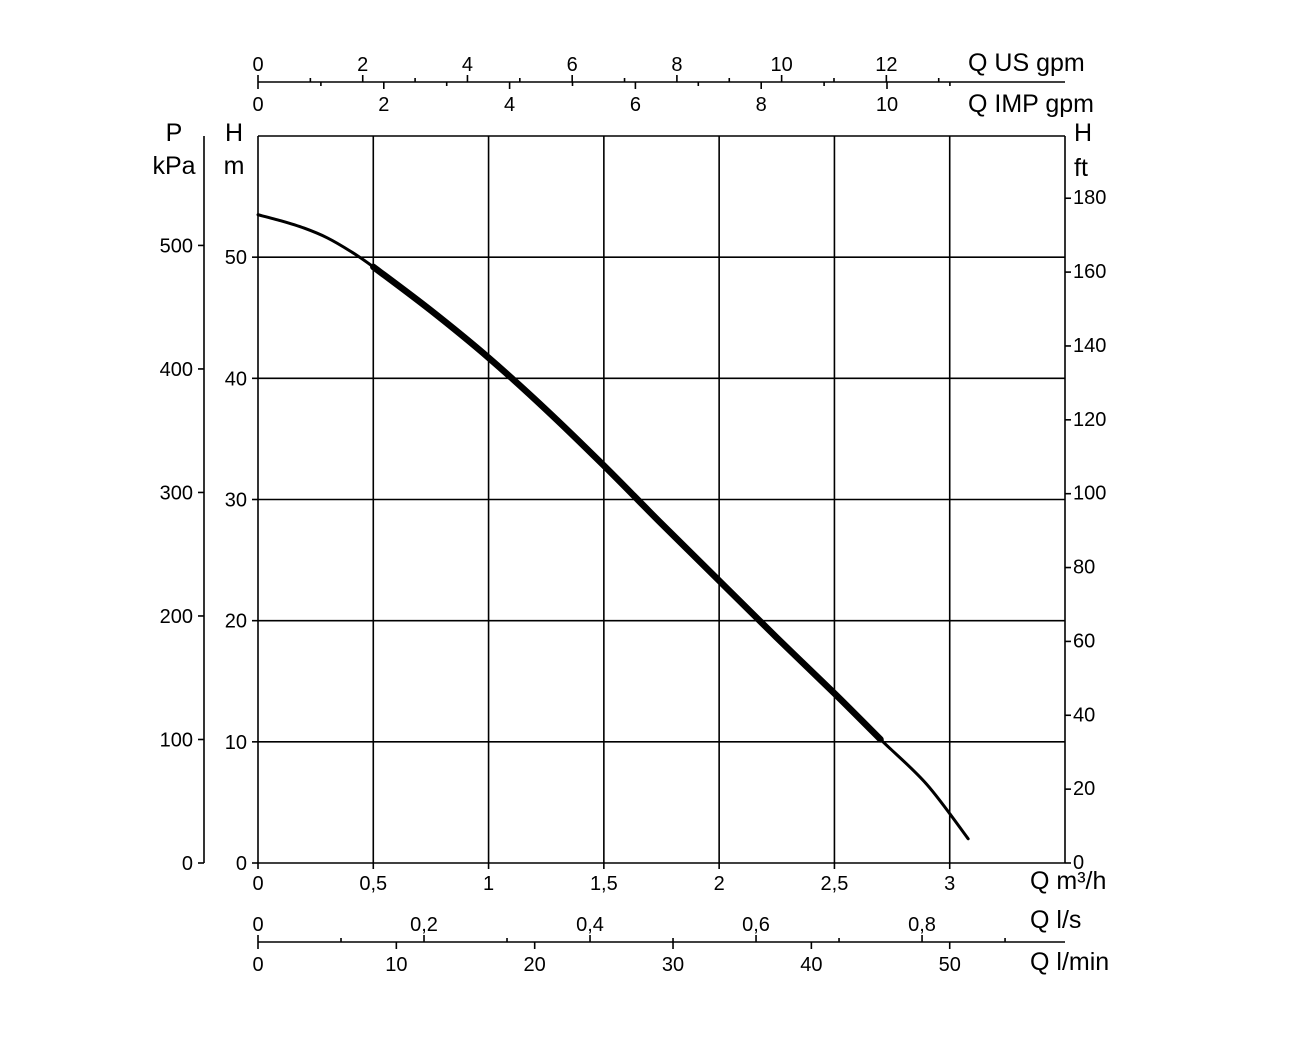  Describe the element at coordinates (1084, 641) in the screenshot. I see `y-tick-label-ft: 60` at that location.